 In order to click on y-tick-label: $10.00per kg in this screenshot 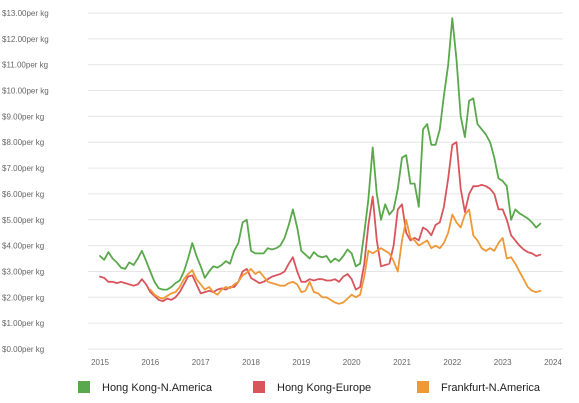, I will do `click(25, 91)`.